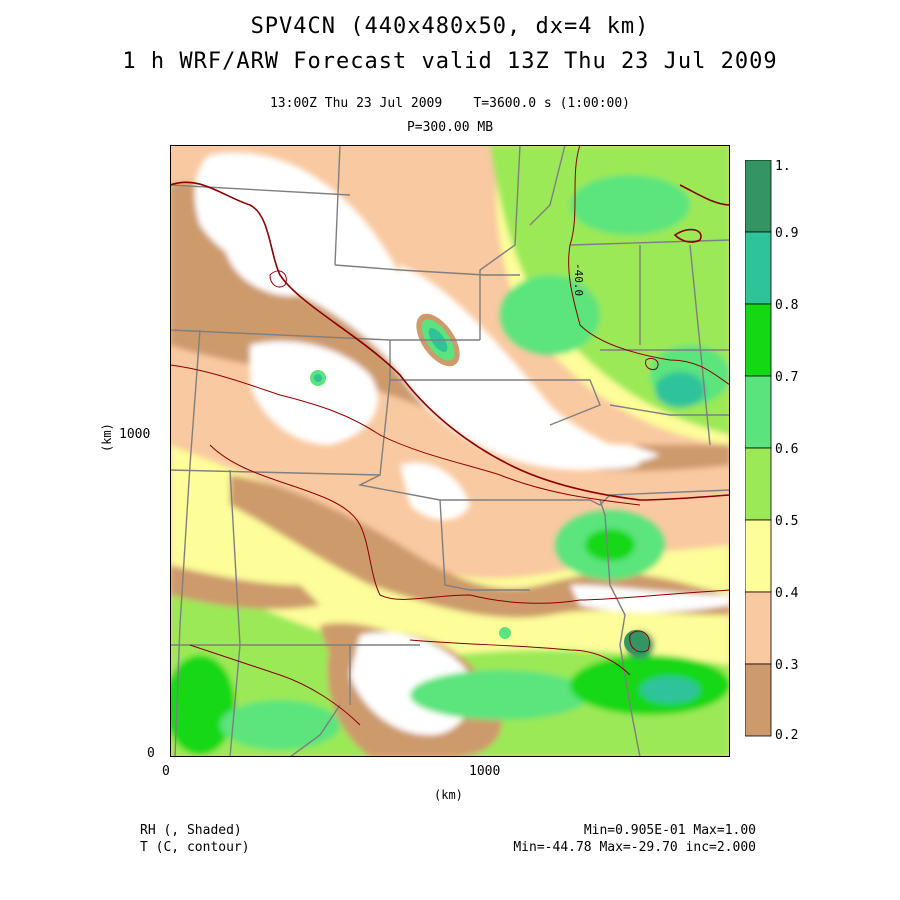 The height and width of the screenshot is (900, 900). Describe the element at coordinates (787, 305) in the screenshot. I see `colorbar-label: 0.8` at that location.